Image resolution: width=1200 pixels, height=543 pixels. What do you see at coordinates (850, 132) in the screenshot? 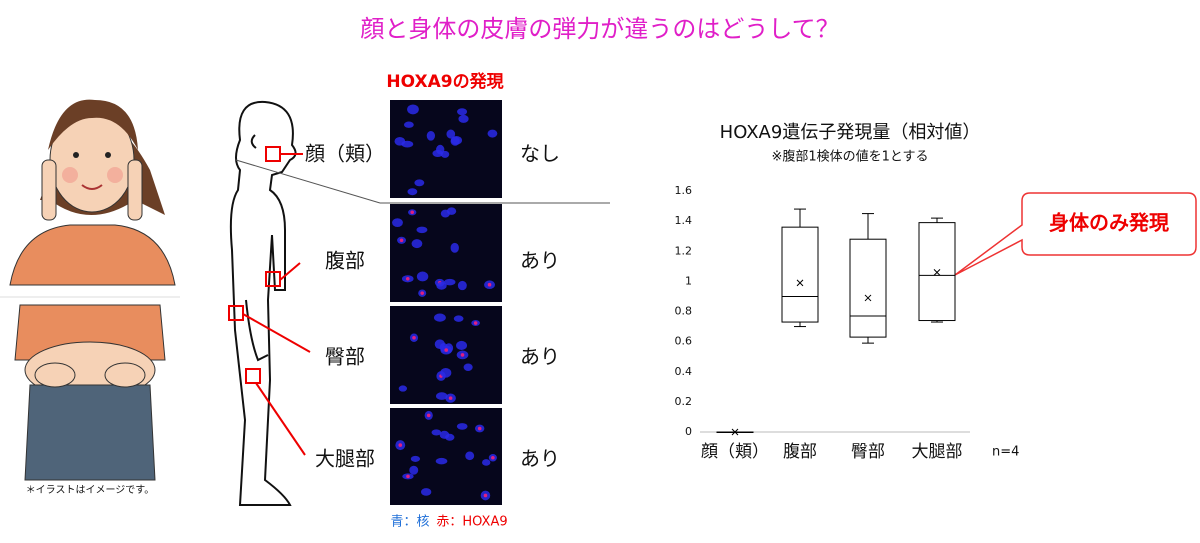
I see `chart-title: HOXA9遺伝子発現量（相対値）` at bounding box center [850, 132].